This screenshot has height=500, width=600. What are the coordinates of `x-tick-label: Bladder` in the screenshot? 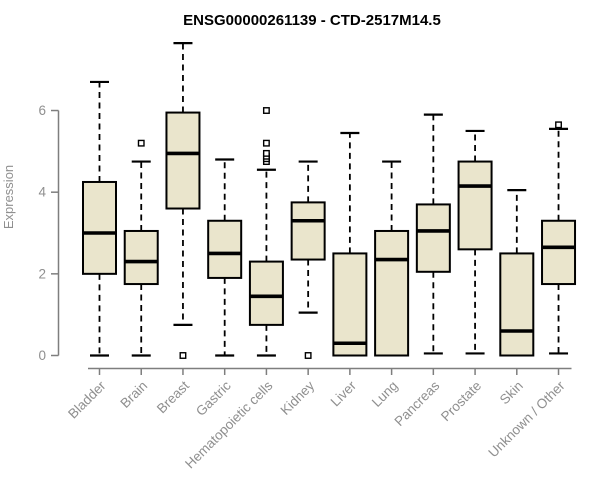 It's located at (87, 400).